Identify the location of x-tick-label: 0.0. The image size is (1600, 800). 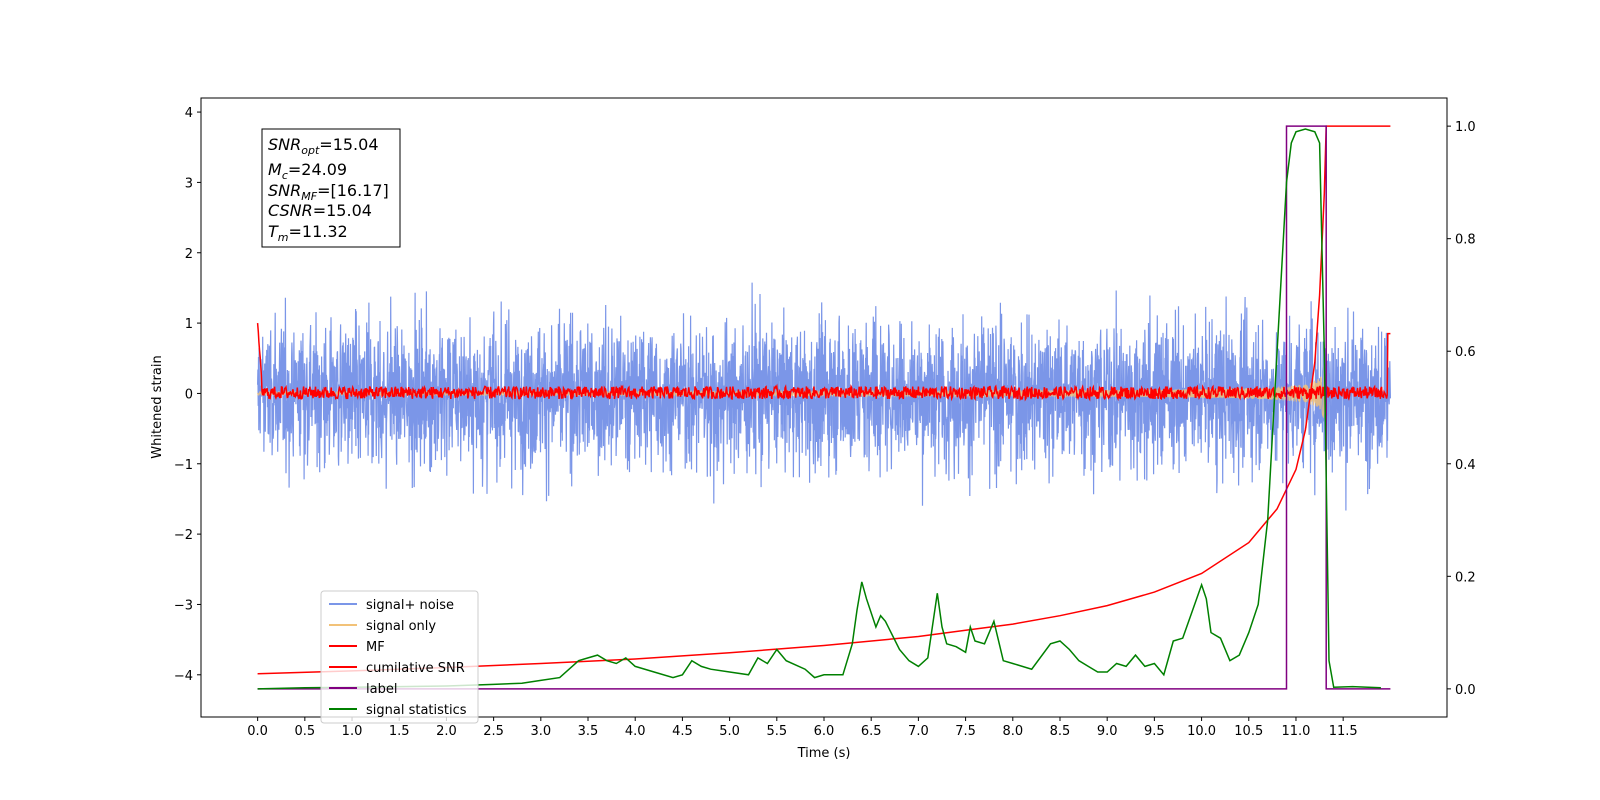
(257, 731).